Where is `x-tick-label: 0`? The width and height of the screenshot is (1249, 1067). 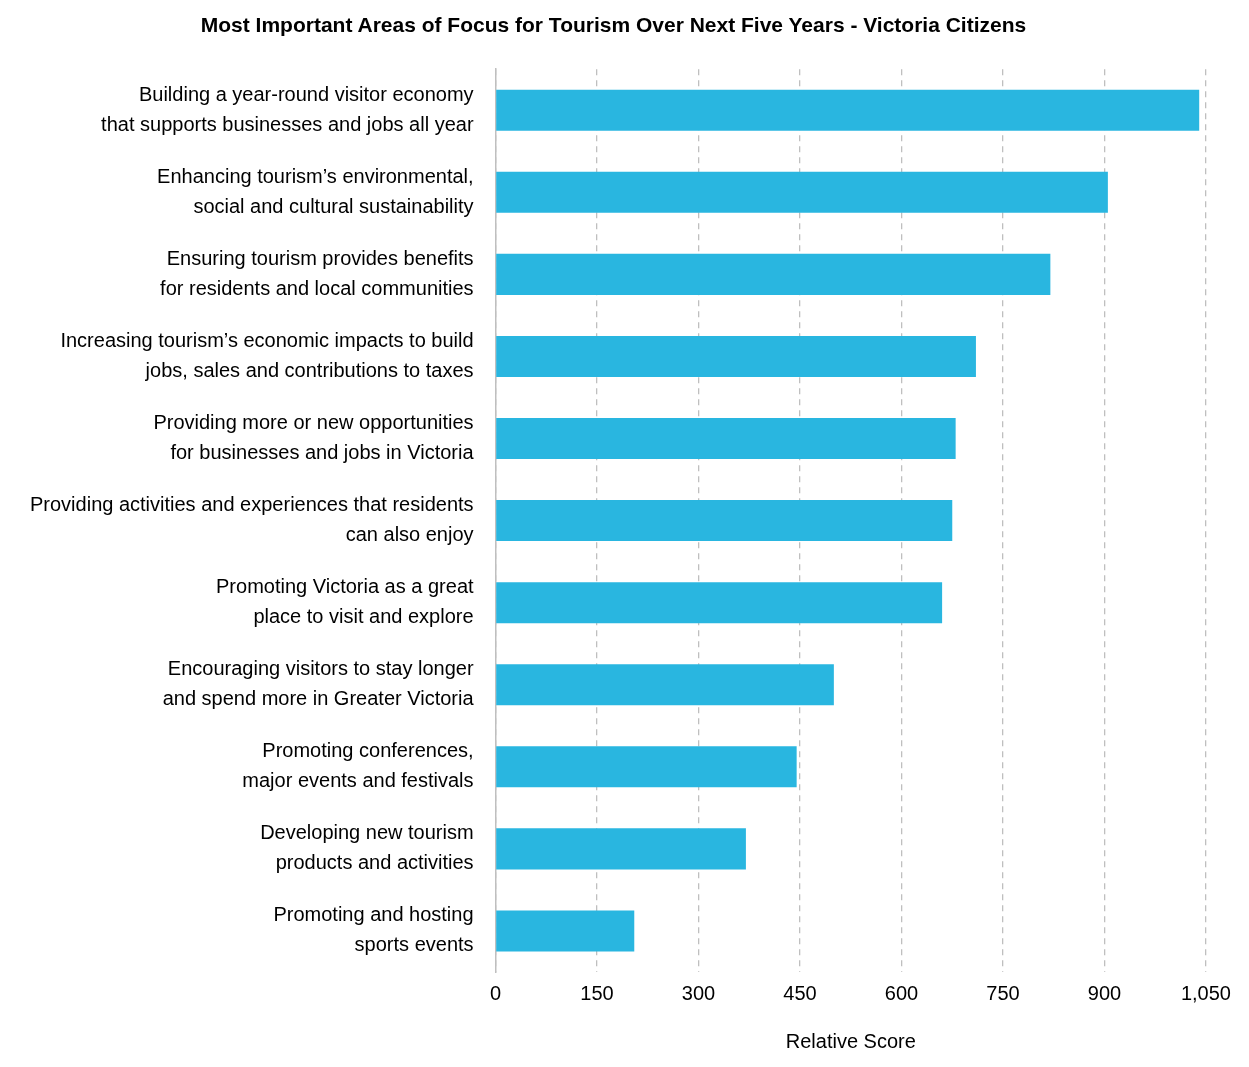 x-tick-label: 0 is located at coordinates (496, 992).